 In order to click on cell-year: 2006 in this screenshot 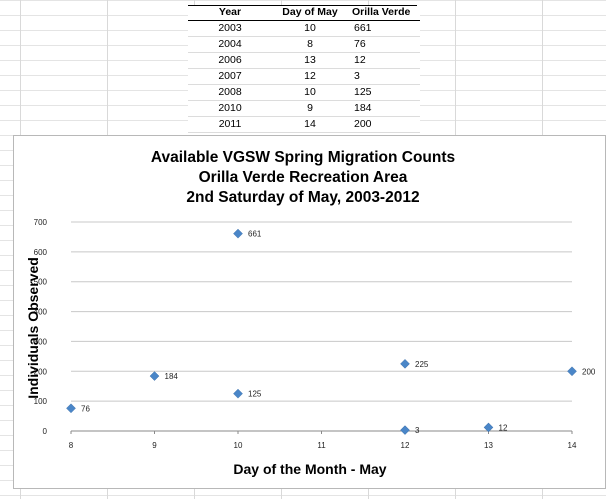, I will do `click(230, 60)`.